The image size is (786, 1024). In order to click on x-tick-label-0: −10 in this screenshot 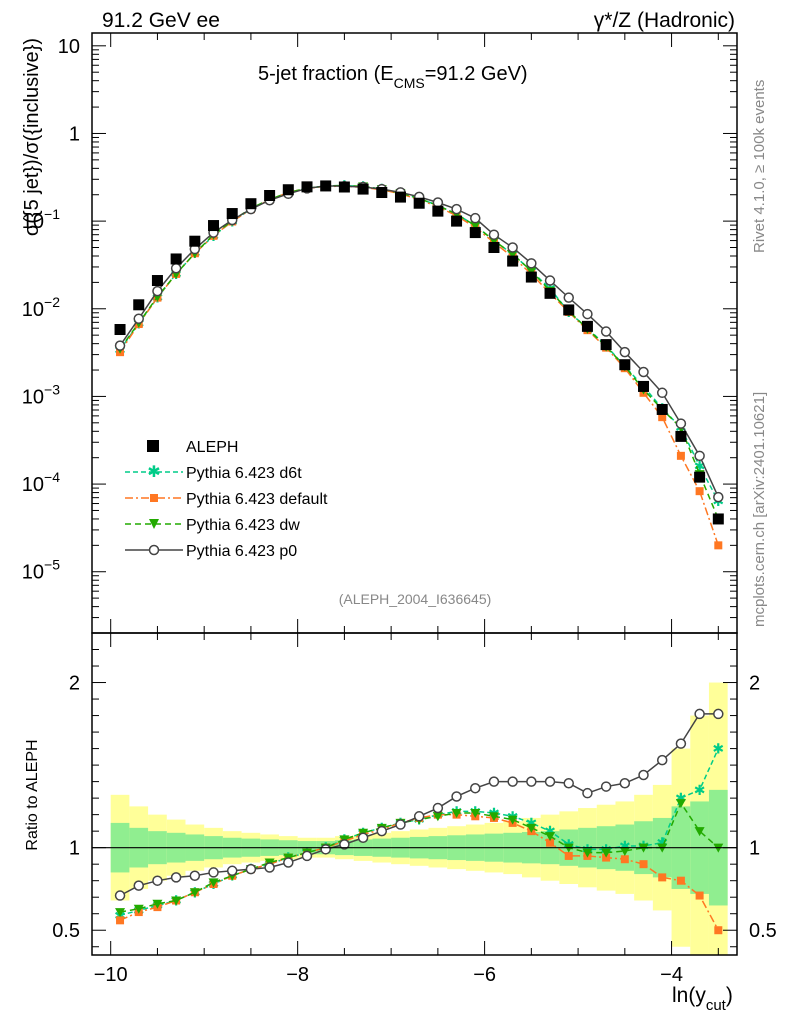, I will do `click(111, 975)`.